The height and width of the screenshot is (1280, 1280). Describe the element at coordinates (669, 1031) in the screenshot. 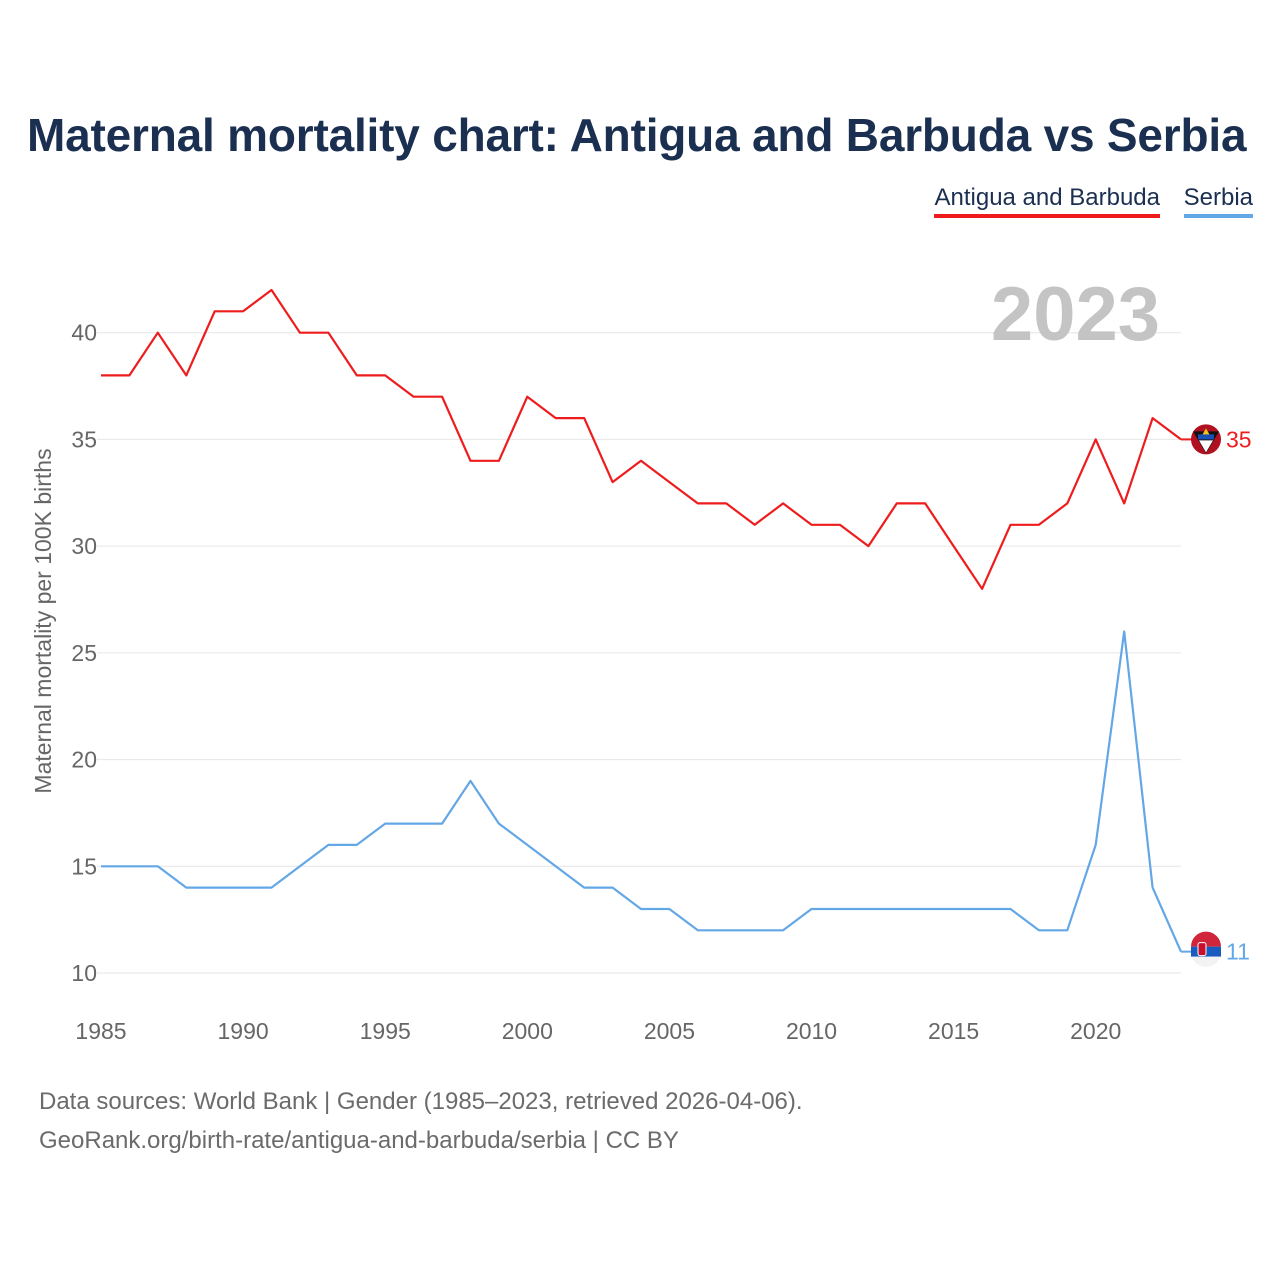

I see `x-tick-label: 2005` at that location.